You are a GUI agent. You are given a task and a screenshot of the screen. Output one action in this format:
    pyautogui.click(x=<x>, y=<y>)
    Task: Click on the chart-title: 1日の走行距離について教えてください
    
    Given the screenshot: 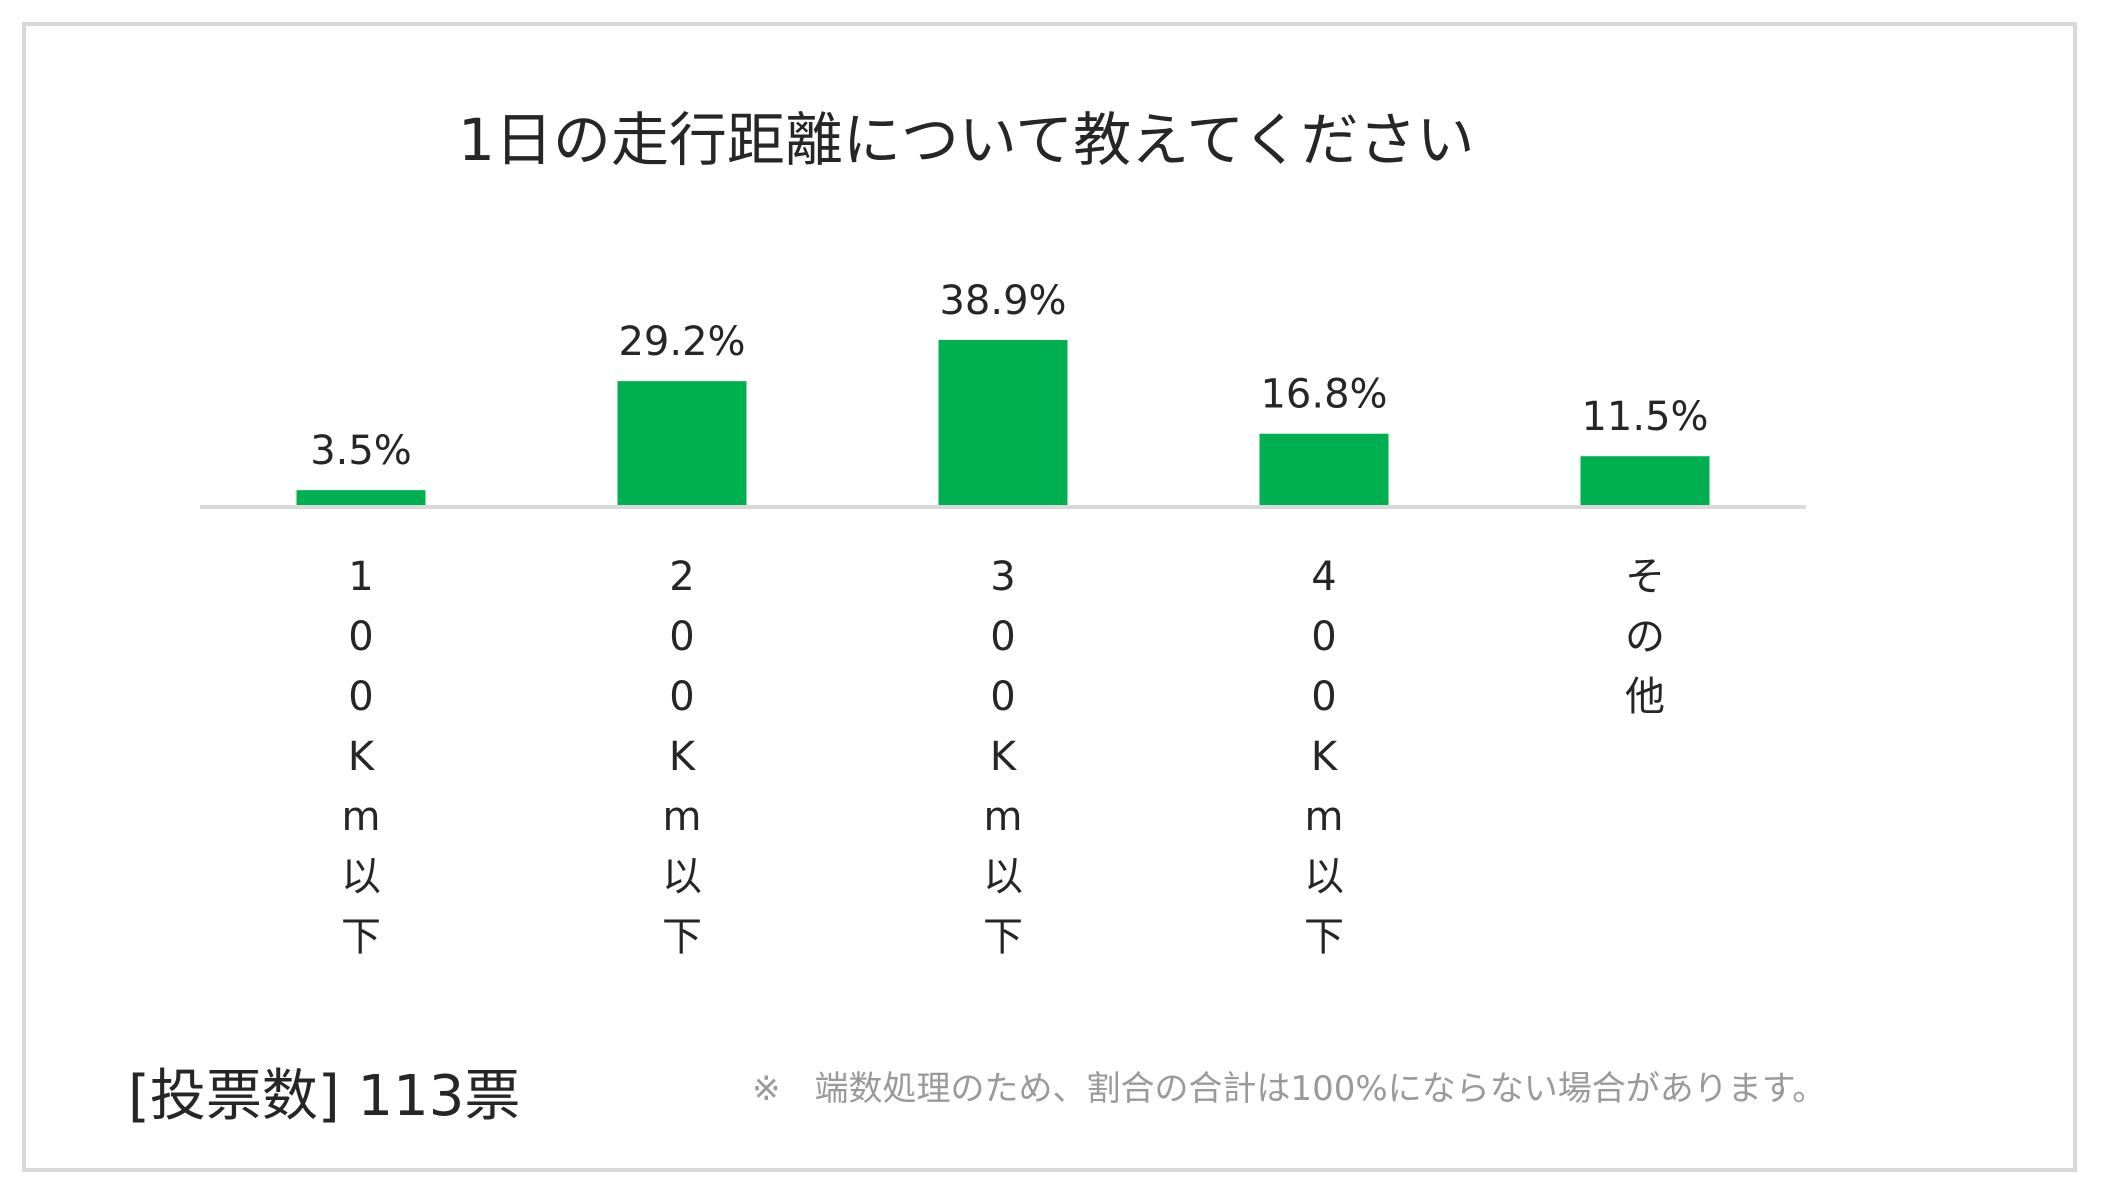 What is the action you would take?
    pyautogui.click(x=966, y=140)
    